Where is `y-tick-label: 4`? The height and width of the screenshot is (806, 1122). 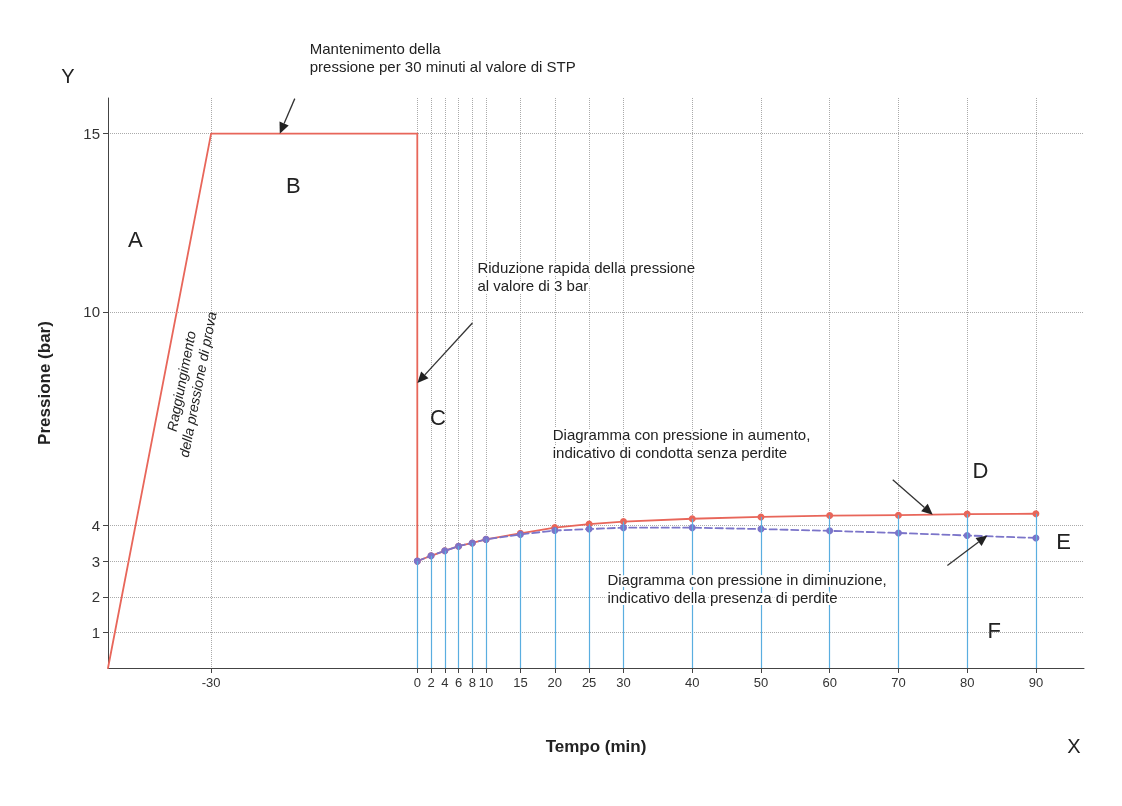 y-tick-label: 4 is located at coordinates (95, 525).